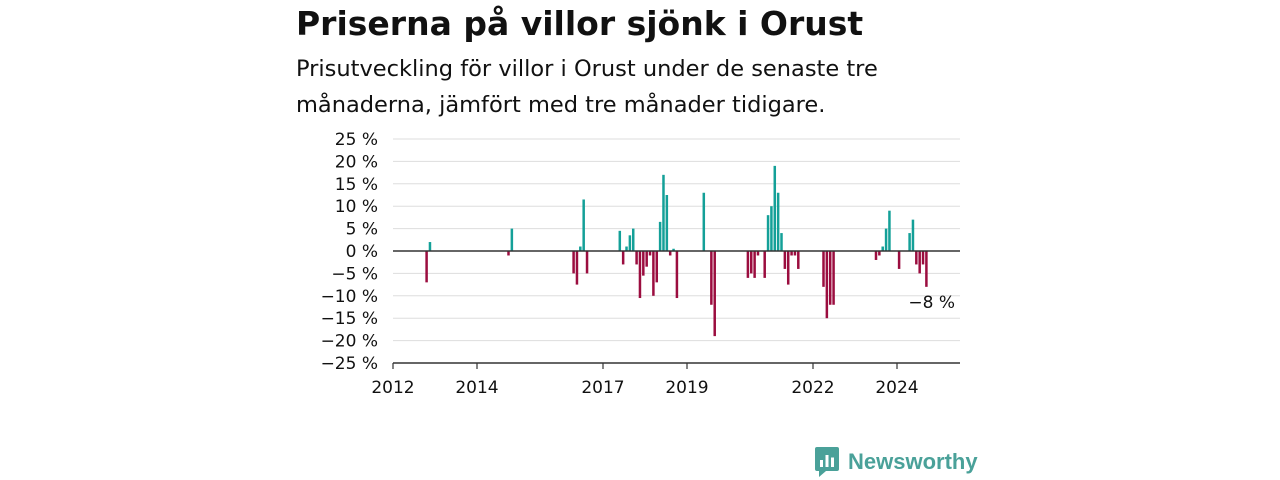 This screenshot has width=1280, height=480. What do you see at coordinates (349, 297) in the screenshot?
I see `y-tick-label: −10 %` at bounding box center [349, 297].